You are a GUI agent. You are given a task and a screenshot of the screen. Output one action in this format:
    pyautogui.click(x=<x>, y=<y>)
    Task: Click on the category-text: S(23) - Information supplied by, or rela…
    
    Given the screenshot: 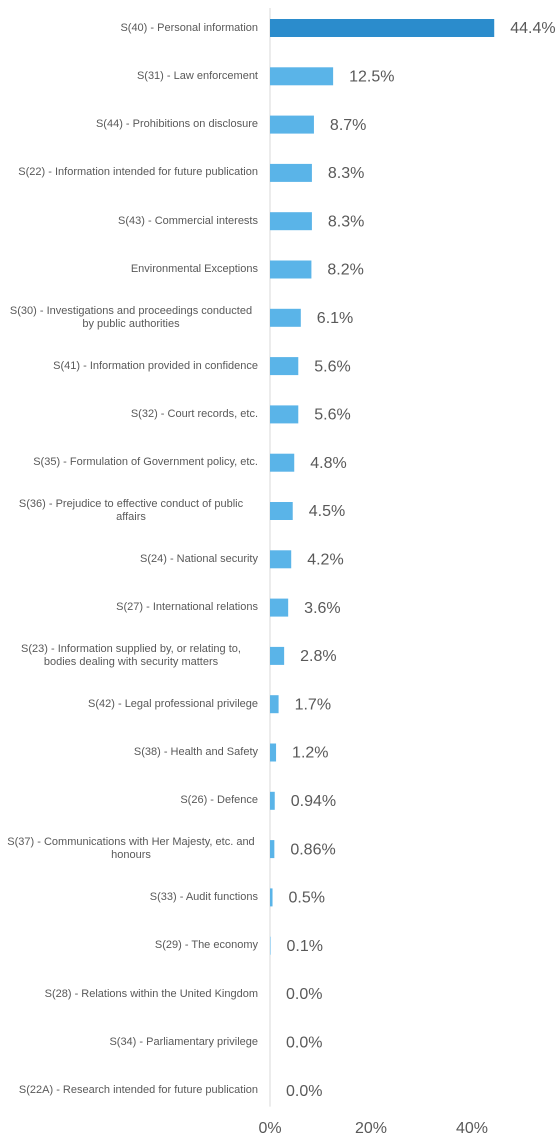 What is the action you would take?
    pyautogui.click(x=131, y=655)
    